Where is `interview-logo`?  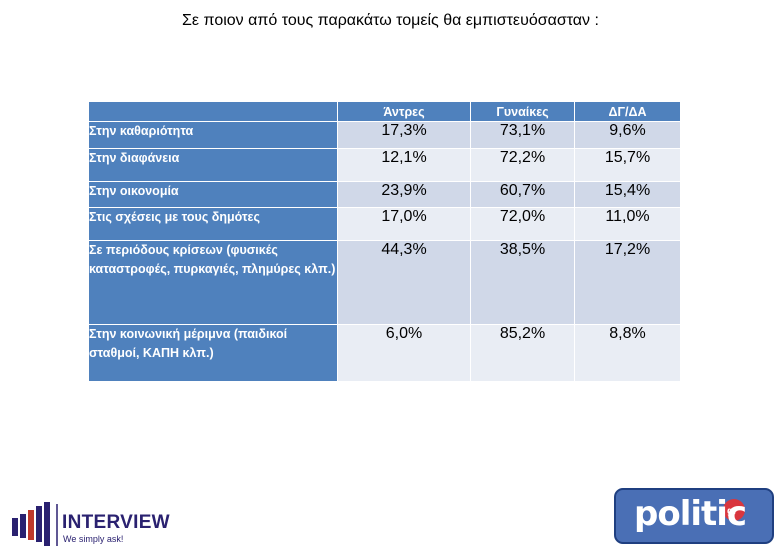 interview-logo is located at coordinates (35, 524).